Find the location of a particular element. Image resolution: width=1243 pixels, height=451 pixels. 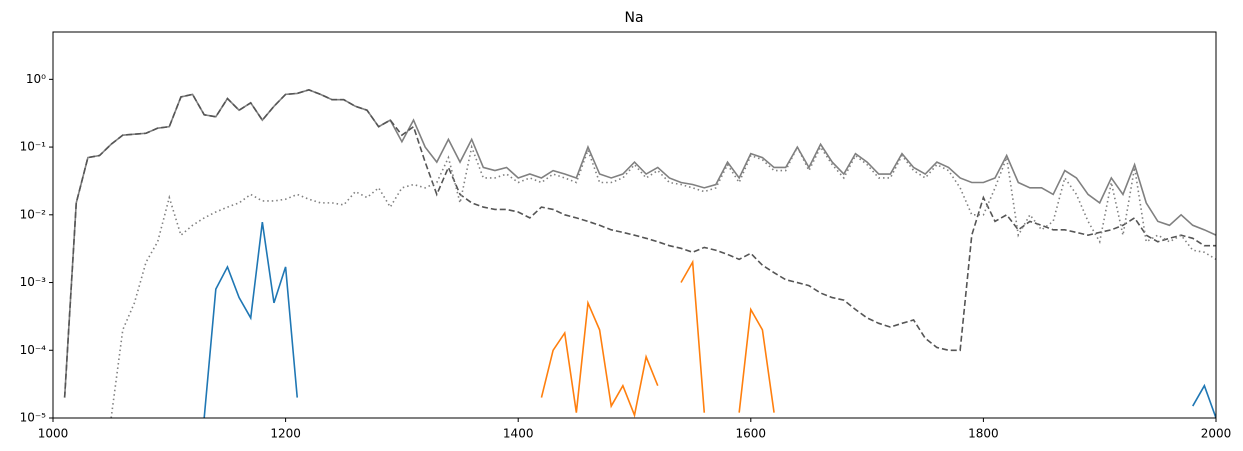

y-tick-label: 10⁻⁵ is located at coordinates (33, 418).